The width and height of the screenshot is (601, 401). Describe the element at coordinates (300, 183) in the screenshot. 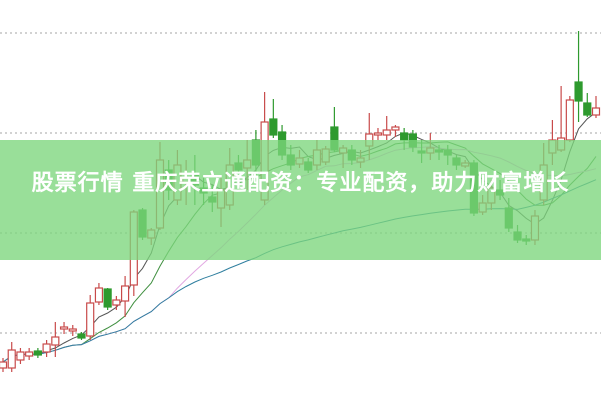

I see `article-title: 股票行情 重庆荣立通配资：专业配资，助力财富增长` at that location.